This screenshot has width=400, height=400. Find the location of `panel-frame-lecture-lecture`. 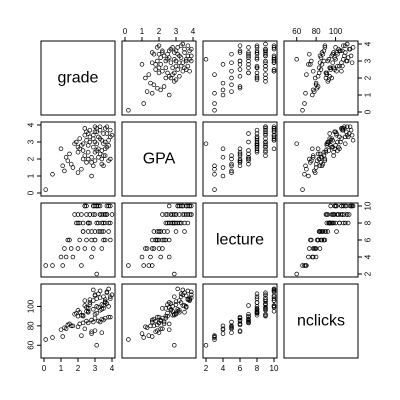

panel-frame-lecture-lecture is located at coordinates (240, 240).